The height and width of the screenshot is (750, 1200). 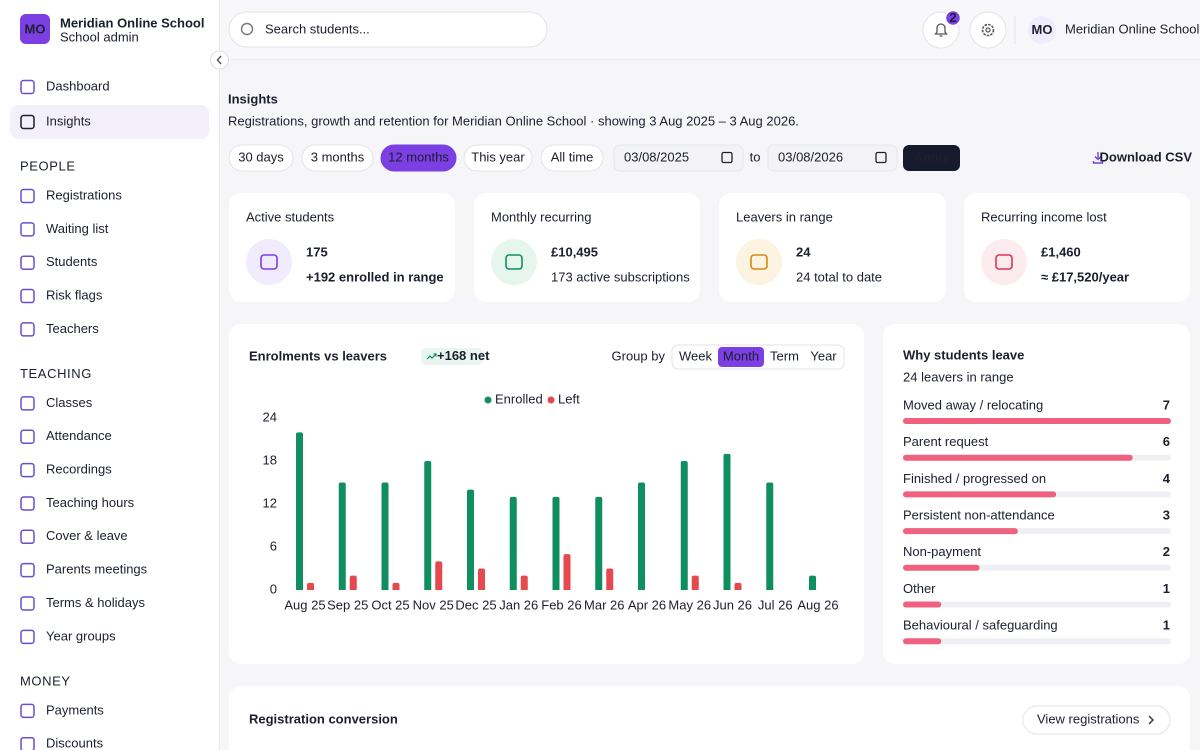 I want to click on kpi-note: +192 enrolled in range, so click(x=375, y=276).